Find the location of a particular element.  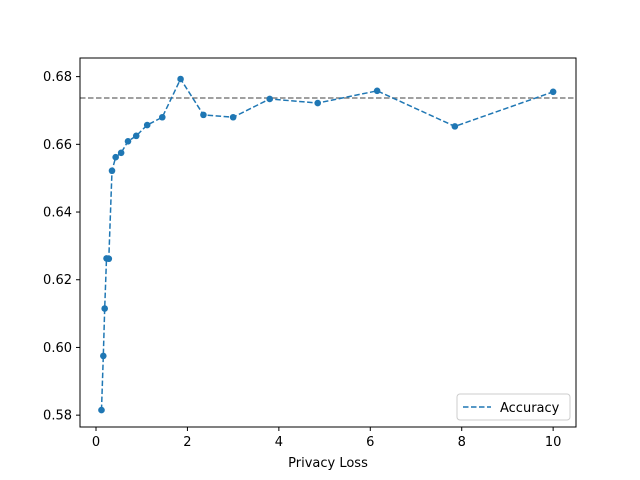

x-tick-label: 2 is located at coordinates (187, 442).